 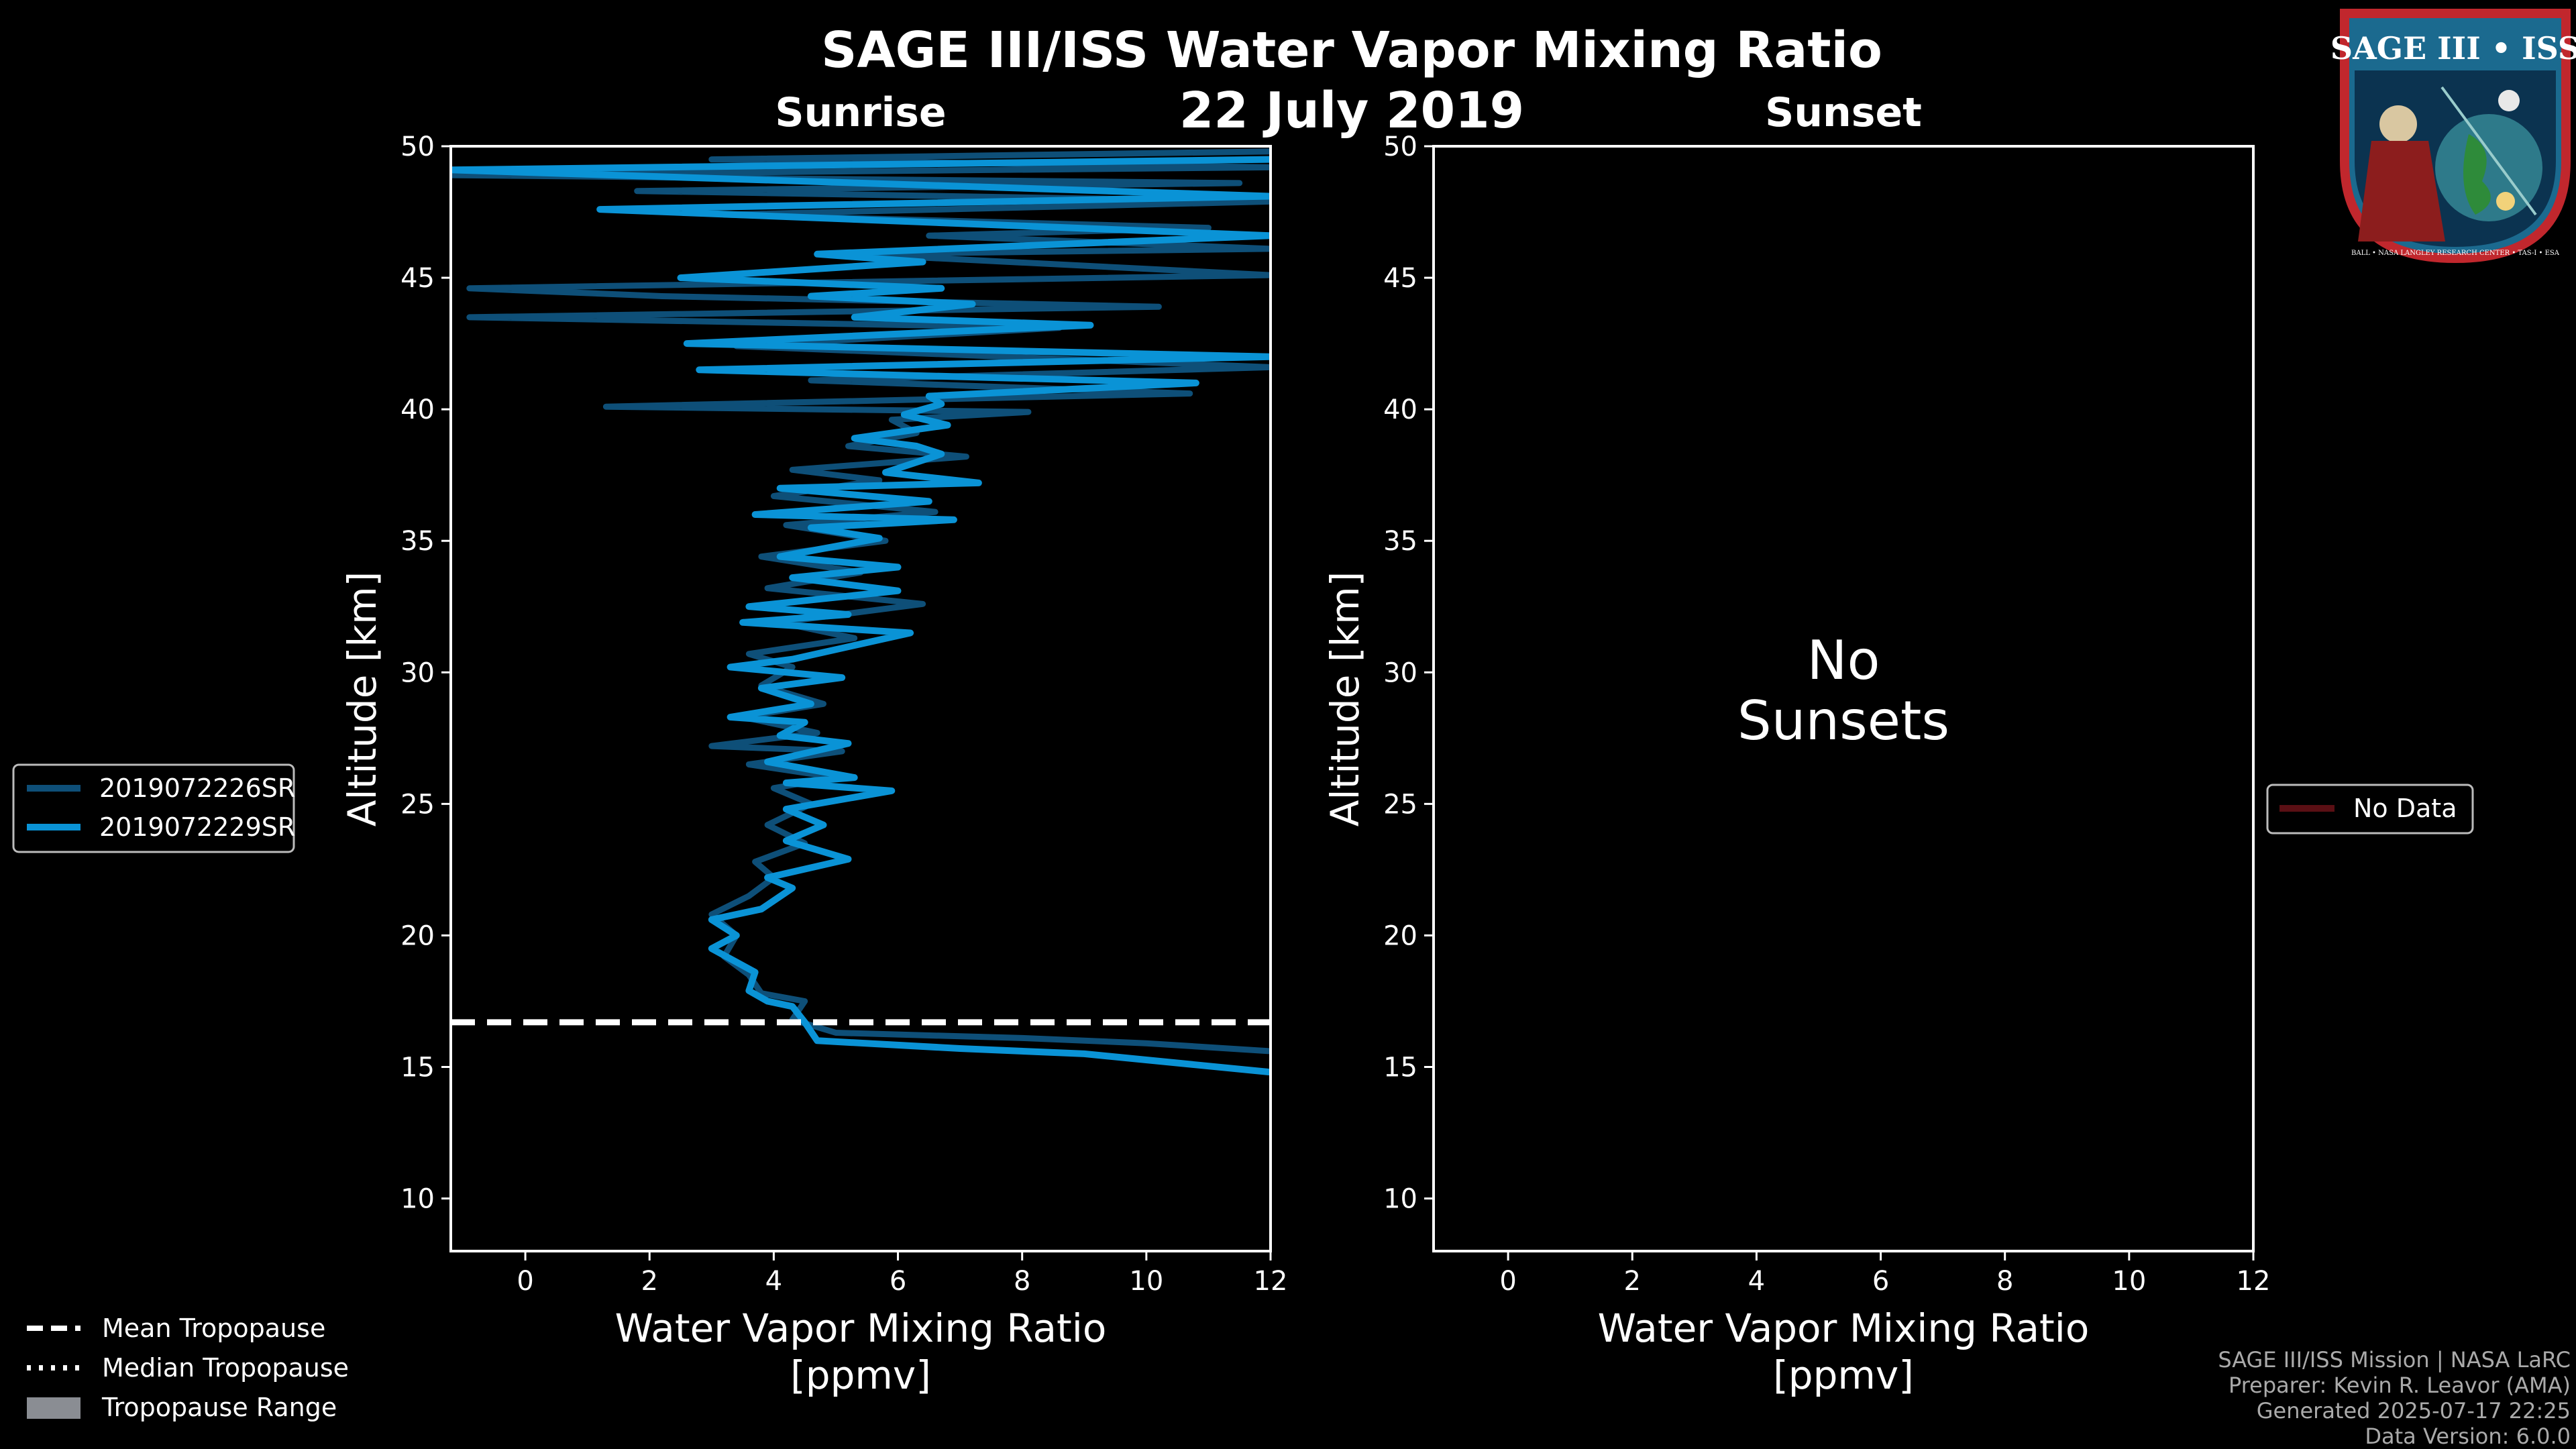 I want to click on no-sunsets-line2: Sunsets, so click(x=1843, y=721).